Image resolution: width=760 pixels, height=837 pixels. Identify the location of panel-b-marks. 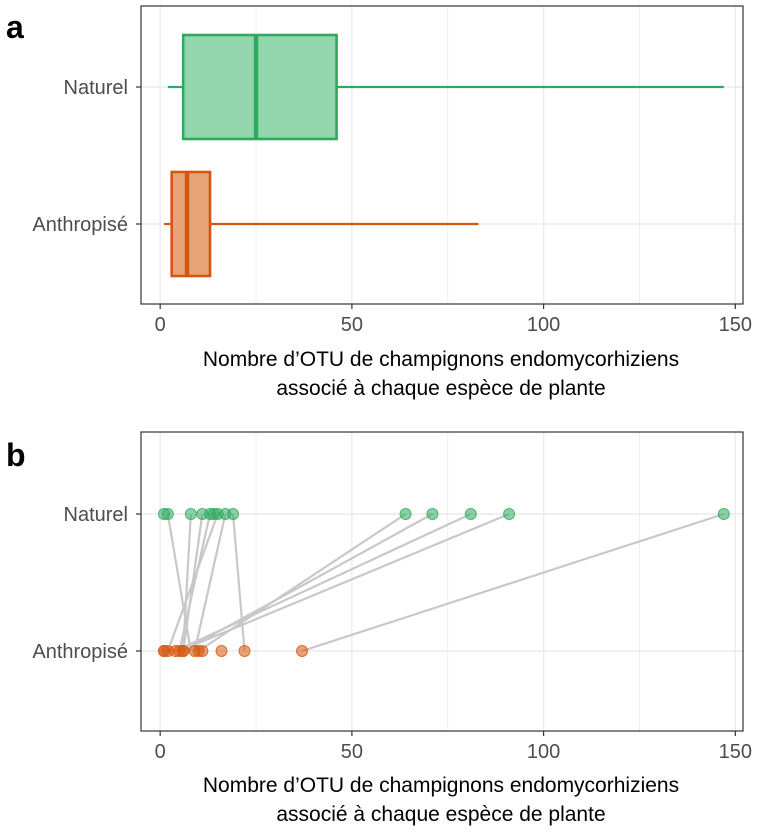
(444, 582).